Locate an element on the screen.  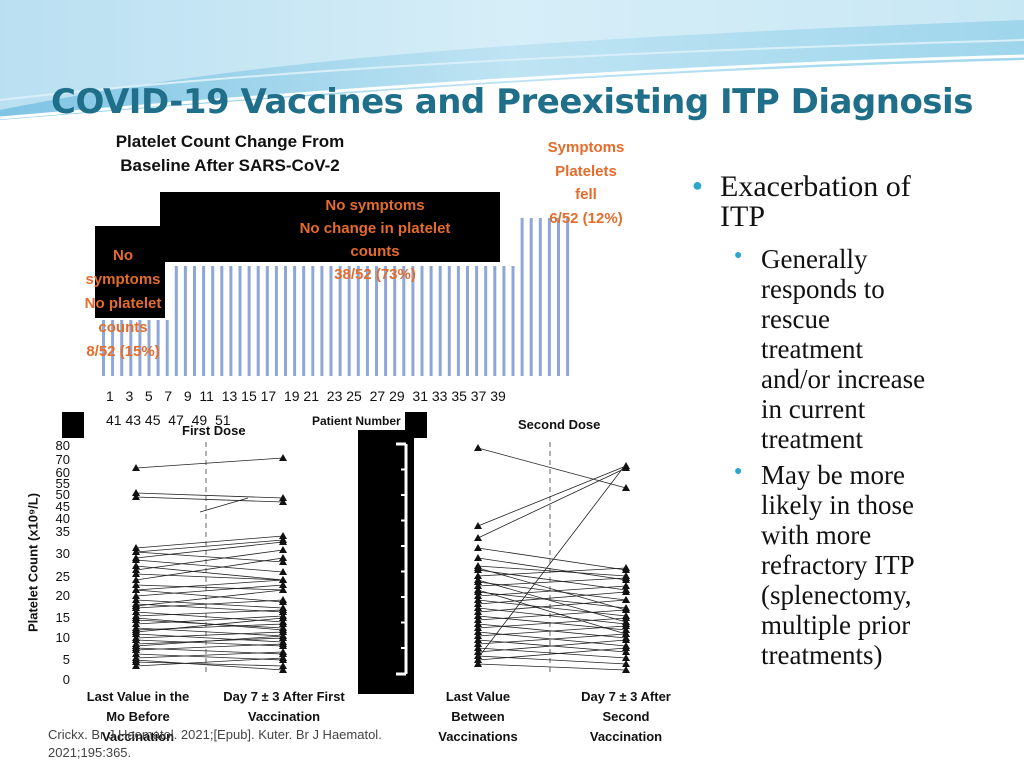
patient-bars is located at coordinates (336, 297).